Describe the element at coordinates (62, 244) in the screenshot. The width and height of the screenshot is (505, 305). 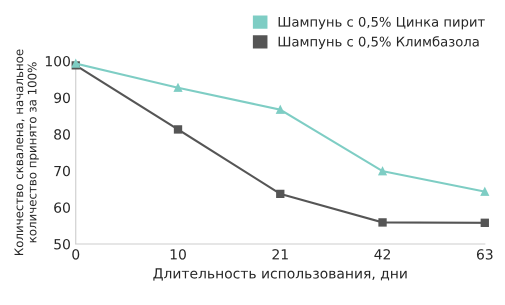
I see `y-tick-label: 50` at that location.